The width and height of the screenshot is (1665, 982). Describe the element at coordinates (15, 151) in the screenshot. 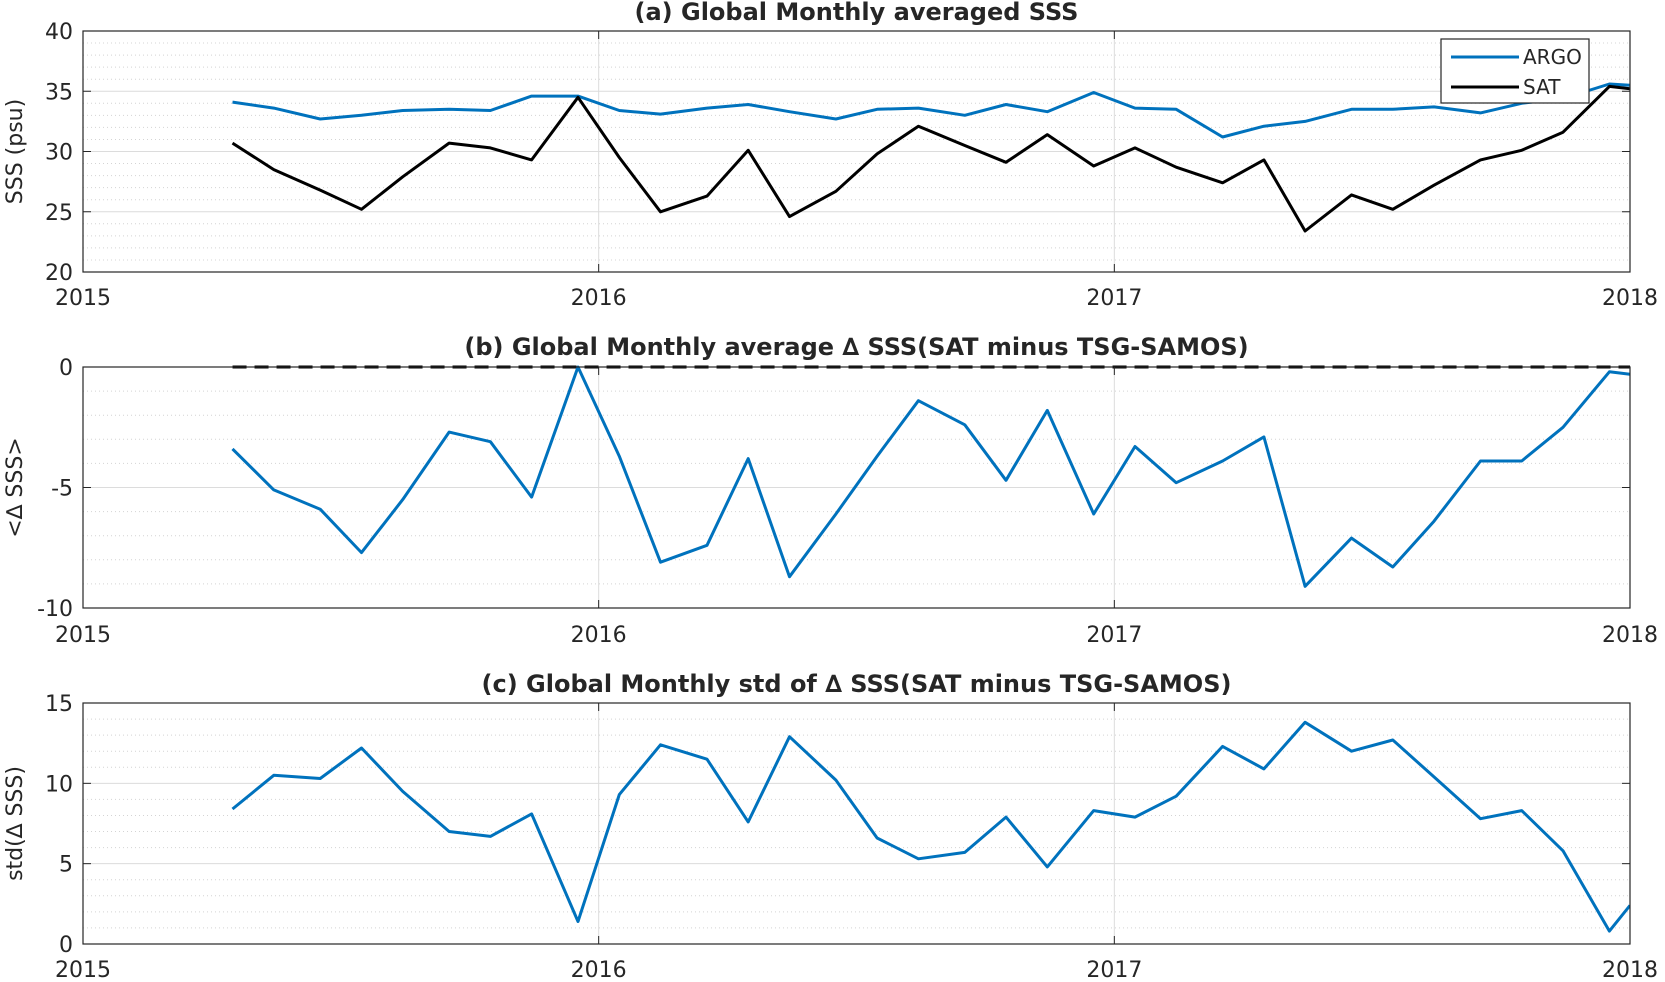

I see `y-axis-label: SSS (psu)` at that location.